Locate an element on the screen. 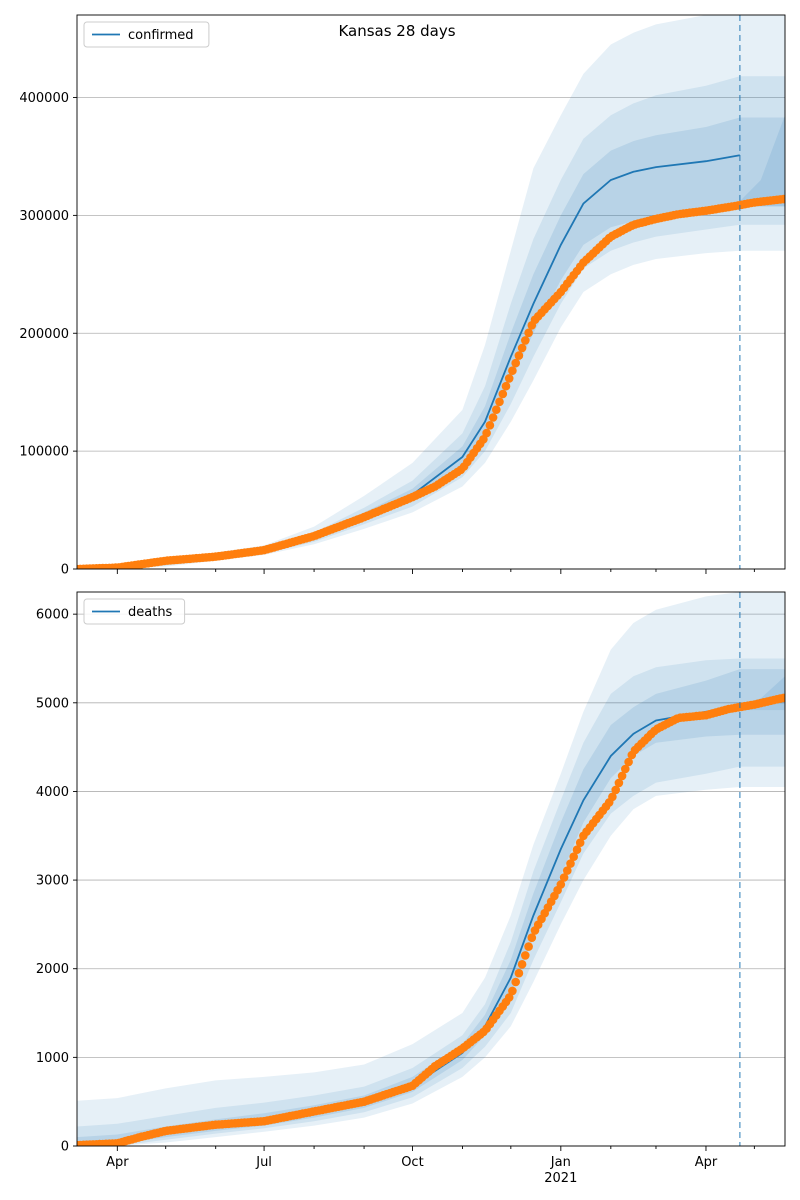 This screenshot has height=1200, width=800. x-tick-label: Oct is located at coordinates (412, 1162).